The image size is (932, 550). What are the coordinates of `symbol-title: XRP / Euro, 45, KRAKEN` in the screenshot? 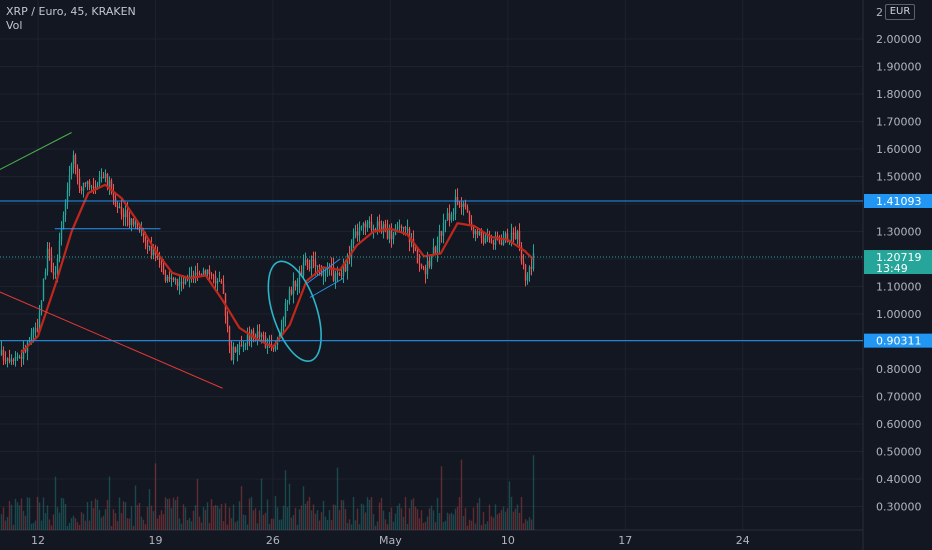 It's located at (71, 11).